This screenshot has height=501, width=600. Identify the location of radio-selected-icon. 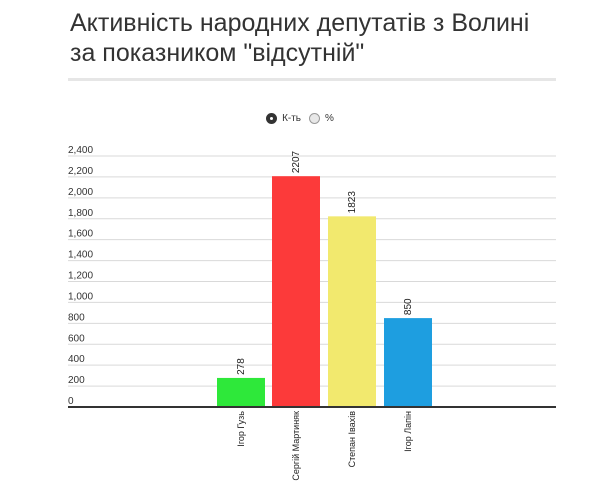
(272, 118).